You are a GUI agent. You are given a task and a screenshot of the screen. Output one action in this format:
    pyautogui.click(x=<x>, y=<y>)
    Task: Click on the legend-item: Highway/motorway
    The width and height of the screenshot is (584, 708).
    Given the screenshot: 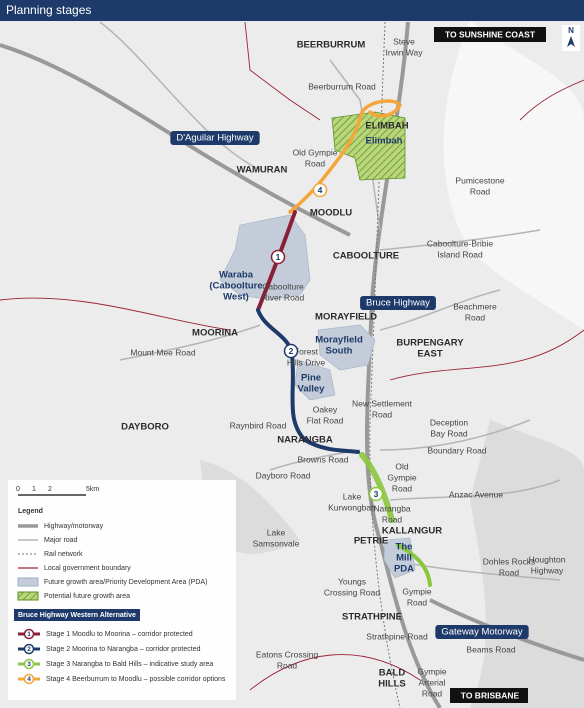 What is the action you would take?
    pyautogui.click(x=74, y=526)
    